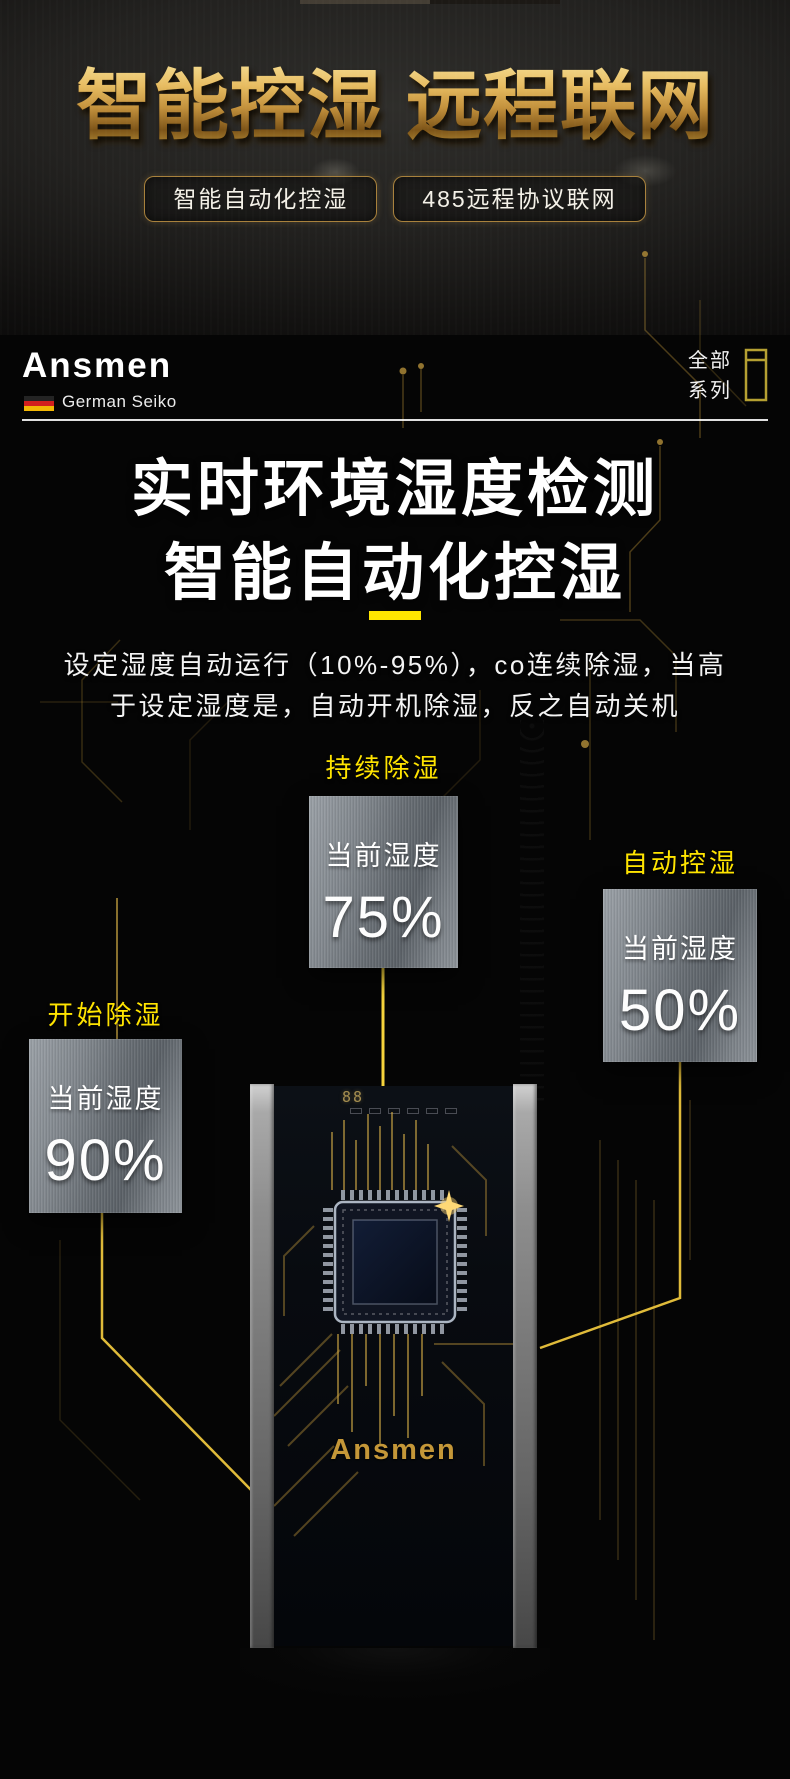 This screenshot has height=1779, width=790. Describe the element at coordinates (430, 2) in the screenshot. I see `top-edge-artifact` at that location.